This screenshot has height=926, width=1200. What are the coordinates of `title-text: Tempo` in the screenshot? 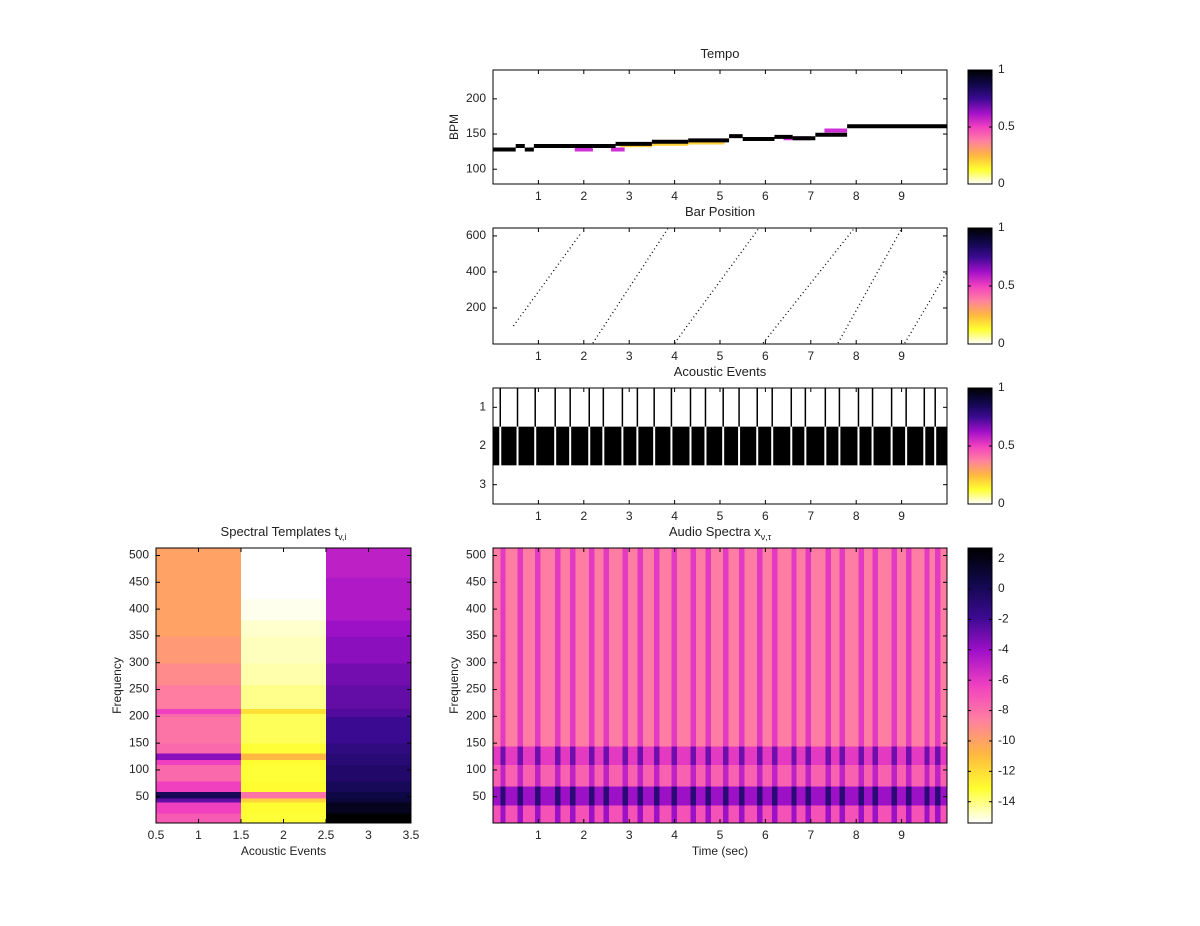 It's located at (719, 53).